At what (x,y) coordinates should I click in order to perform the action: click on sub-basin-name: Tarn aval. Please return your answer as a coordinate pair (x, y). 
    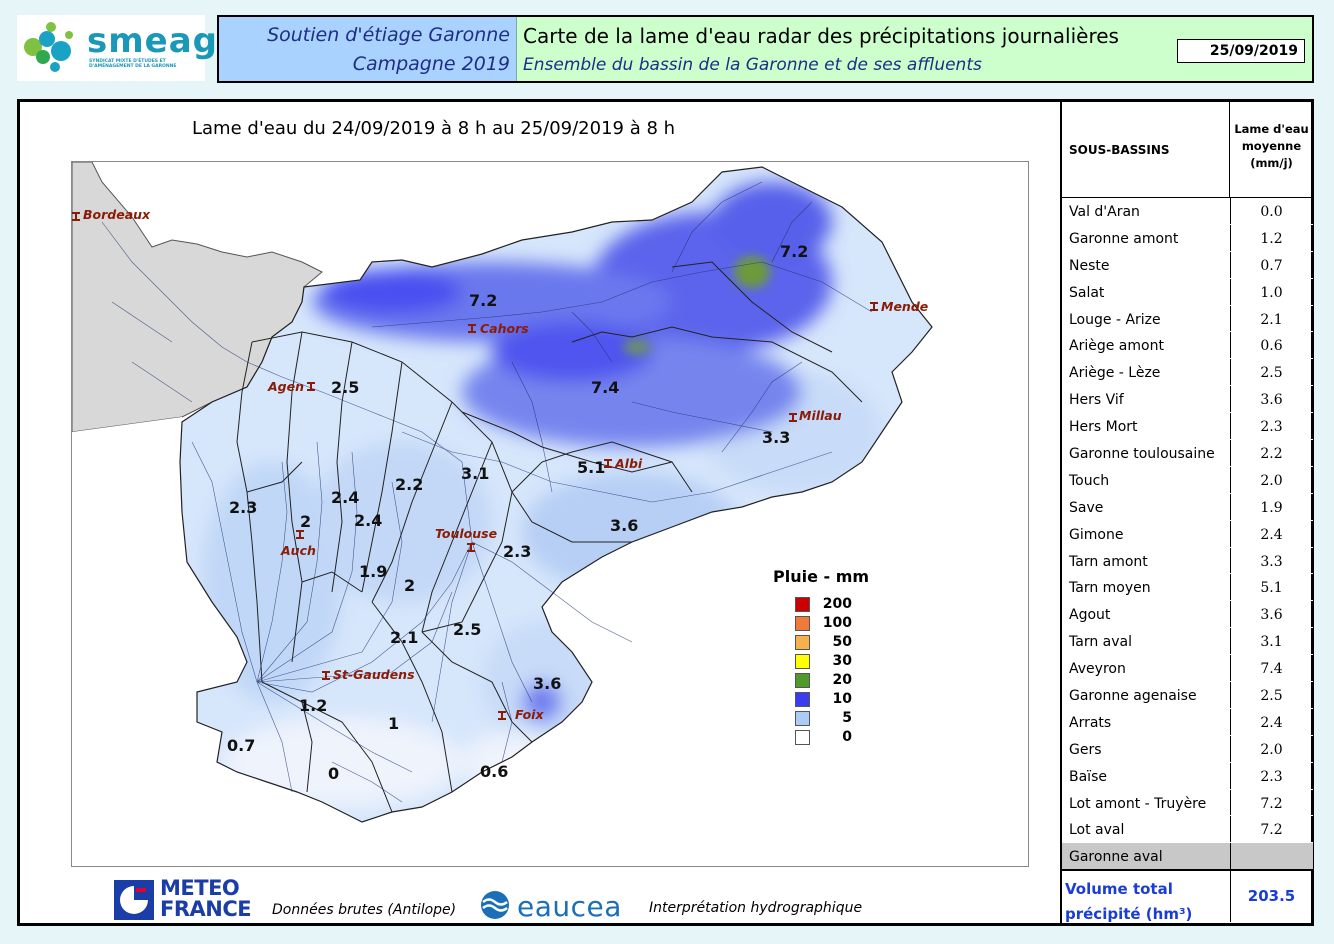
    Looking at the image, I should click on (1100, 642).